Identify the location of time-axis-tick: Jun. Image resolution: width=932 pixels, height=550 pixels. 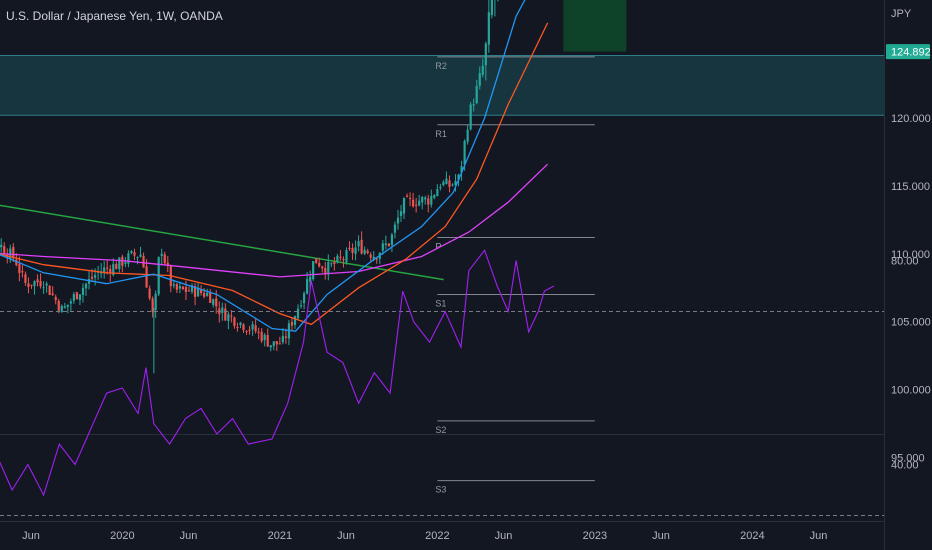
(31, 536).